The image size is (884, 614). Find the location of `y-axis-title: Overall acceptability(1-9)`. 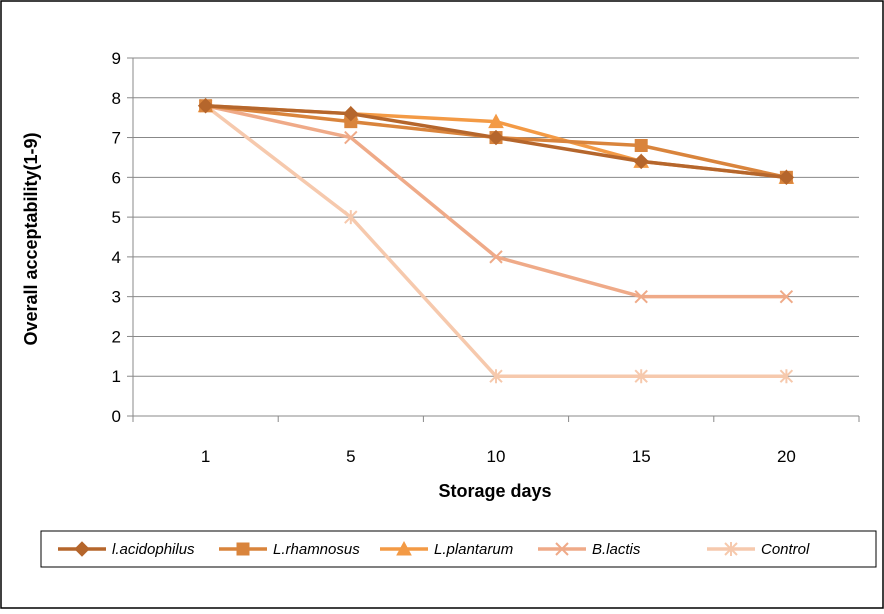

y-axis-title: Overall acceptability(1-9) is located at coordinates (31, 238).